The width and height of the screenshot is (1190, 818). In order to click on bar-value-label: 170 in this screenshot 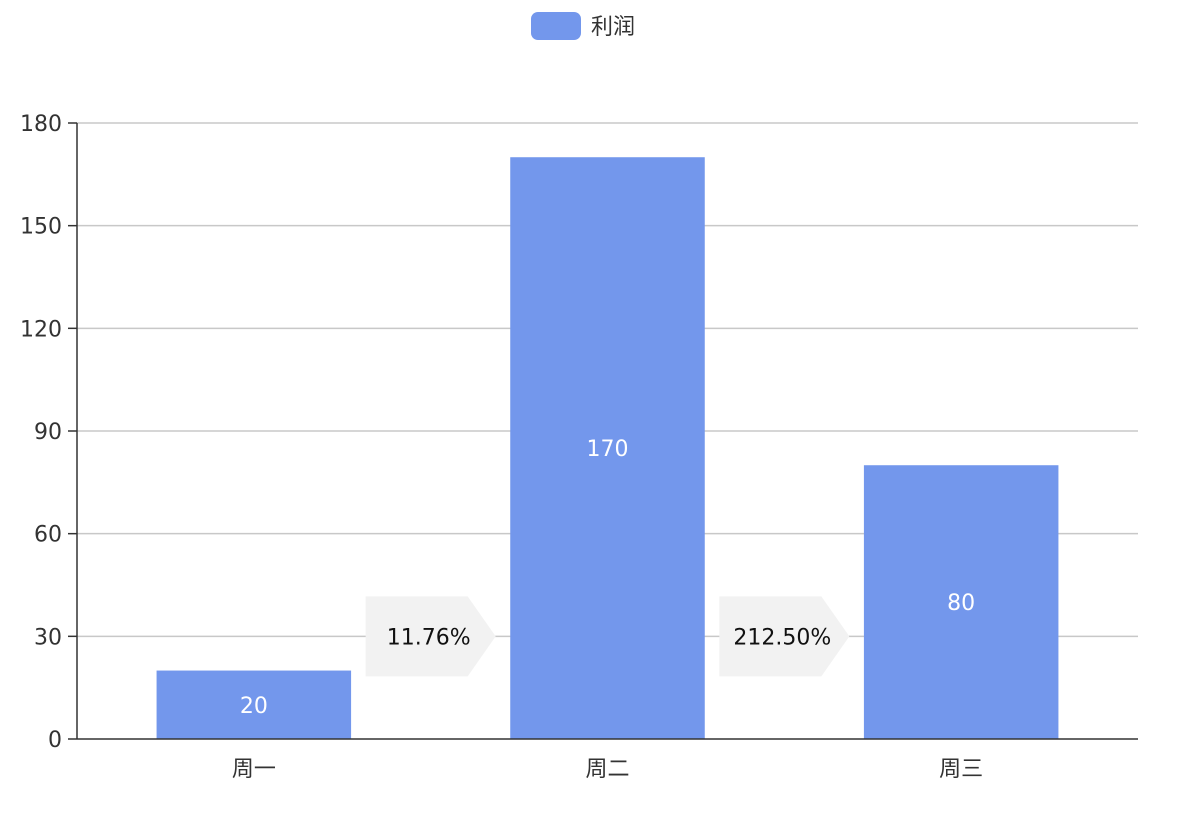, I will do `click(608, 449)`.